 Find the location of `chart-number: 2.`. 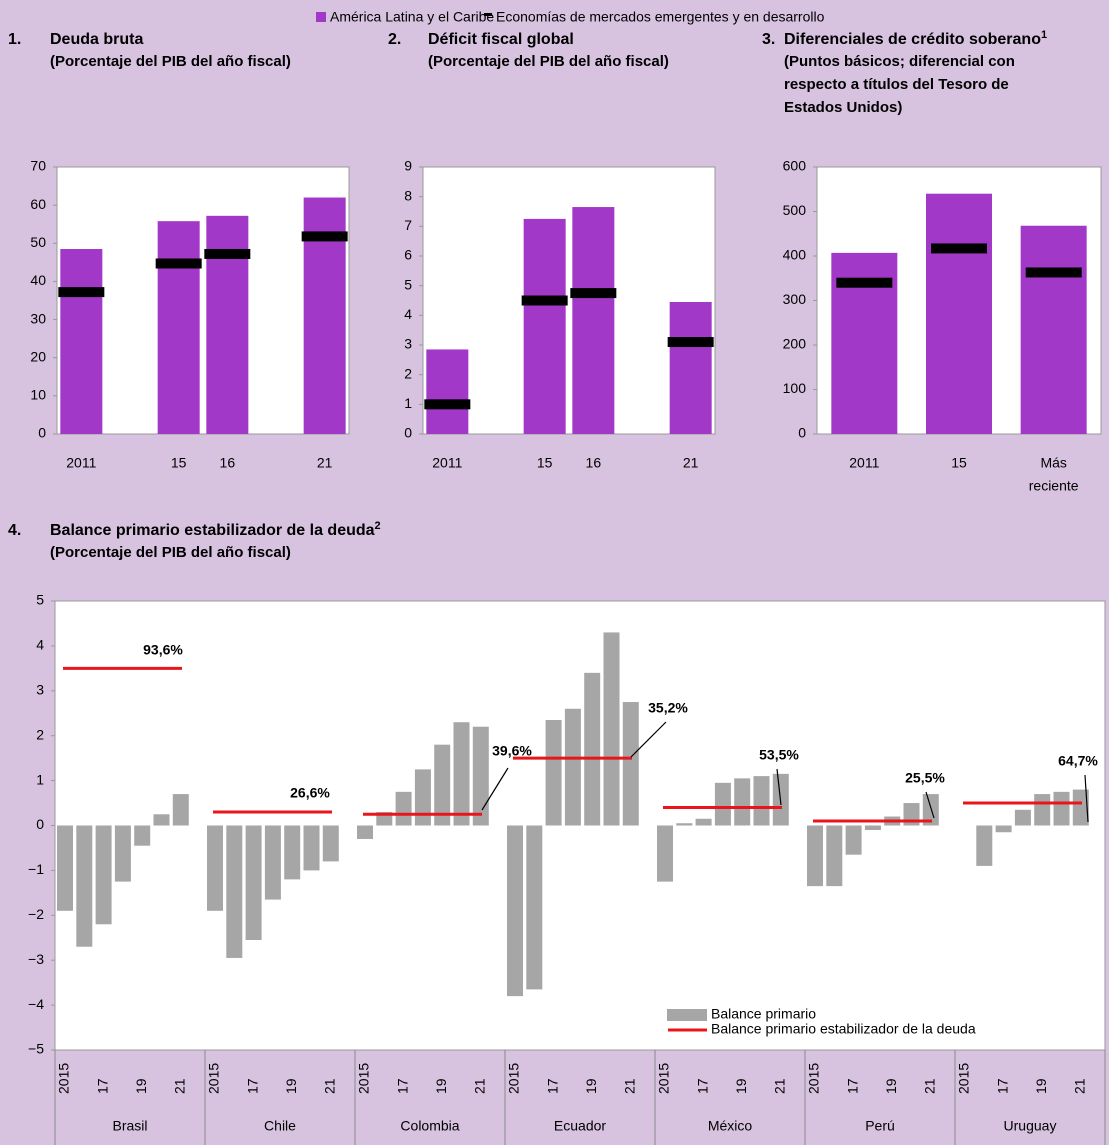

chart-number: 2. is located at coordinates (394, 39).